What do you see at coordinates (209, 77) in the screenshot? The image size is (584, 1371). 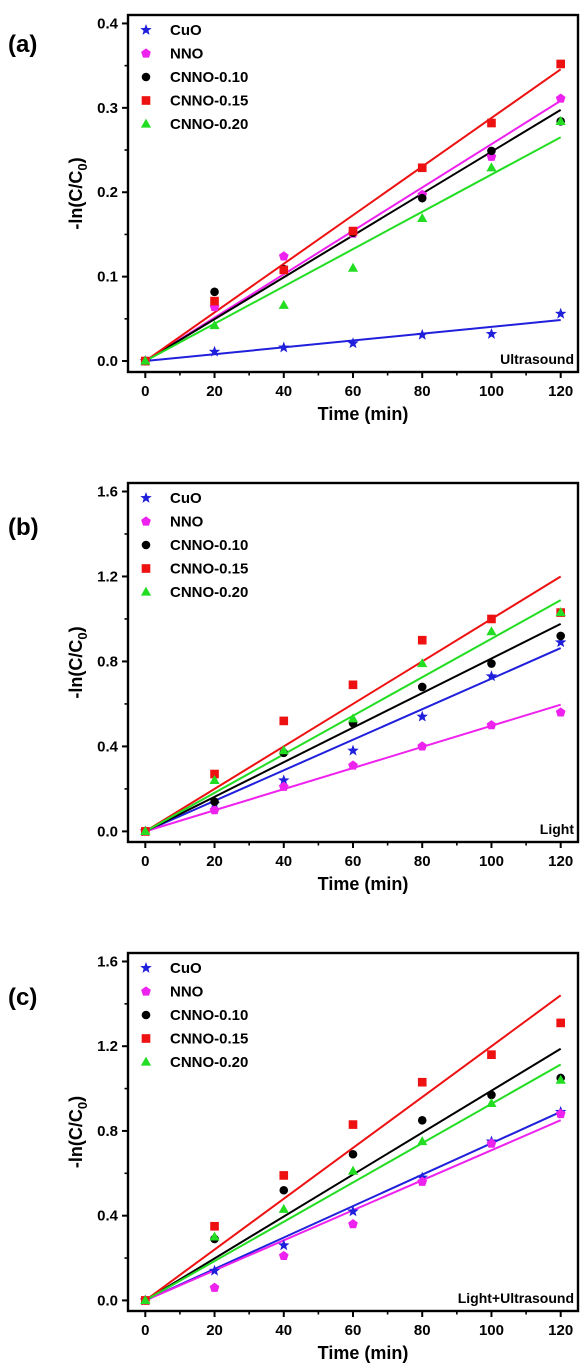 I see `legend-label-cnno-0-10: CNNO-0.10` at bounding box center [209, 77].